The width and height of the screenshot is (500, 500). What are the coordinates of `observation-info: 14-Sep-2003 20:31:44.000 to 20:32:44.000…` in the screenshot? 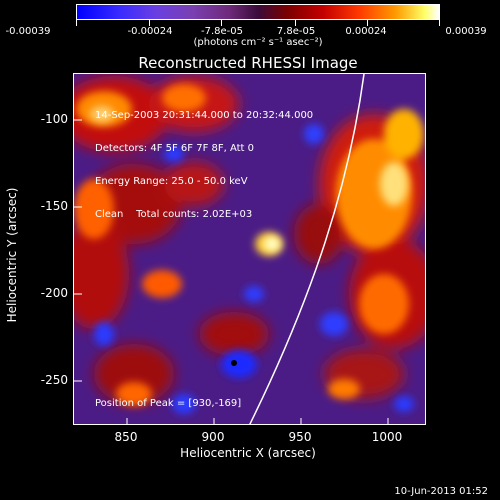 It's located at (204, 159).